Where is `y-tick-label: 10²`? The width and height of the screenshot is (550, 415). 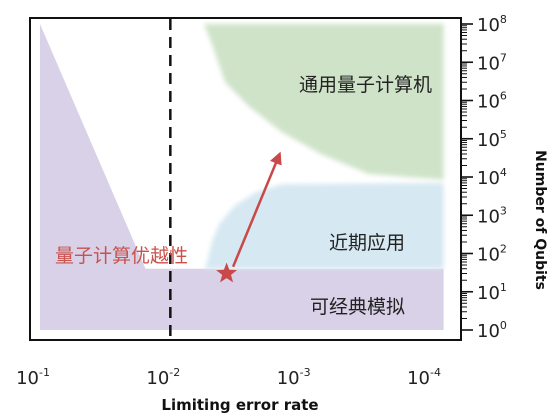
y-tick-label: 10² is located at coordinates (492, 254).